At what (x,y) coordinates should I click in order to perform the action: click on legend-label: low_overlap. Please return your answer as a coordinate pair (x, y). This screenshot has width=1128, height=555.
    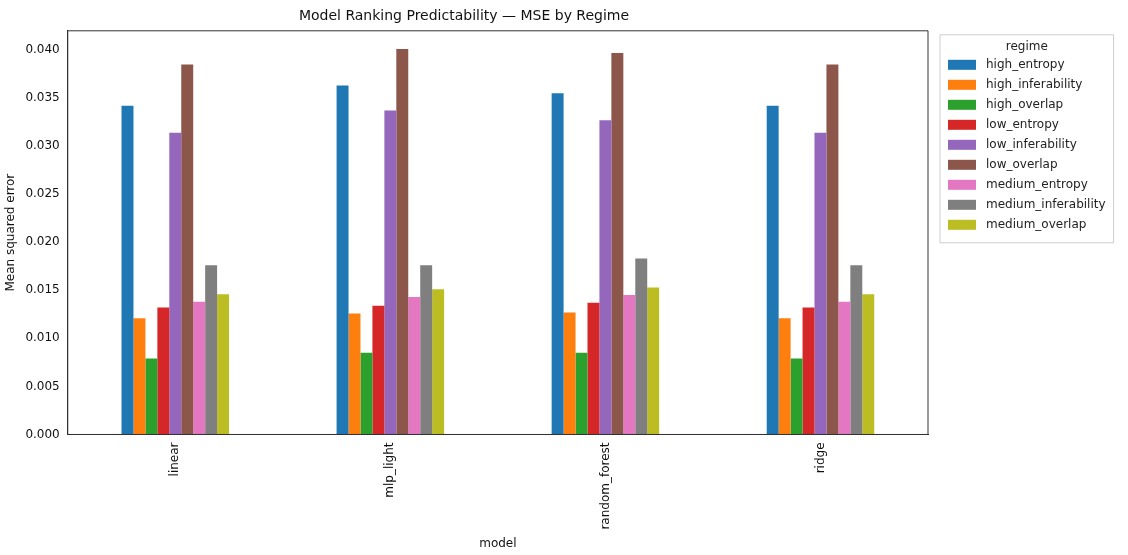
    Looking at the image, I should click on (1022, 163).